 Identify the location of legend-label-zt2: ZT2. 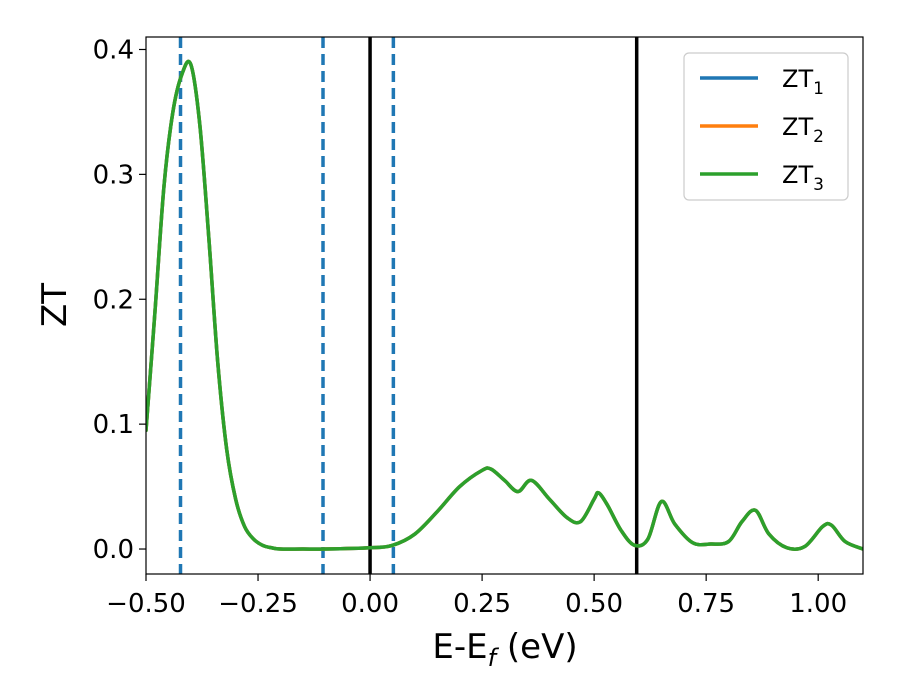
(803, 130).